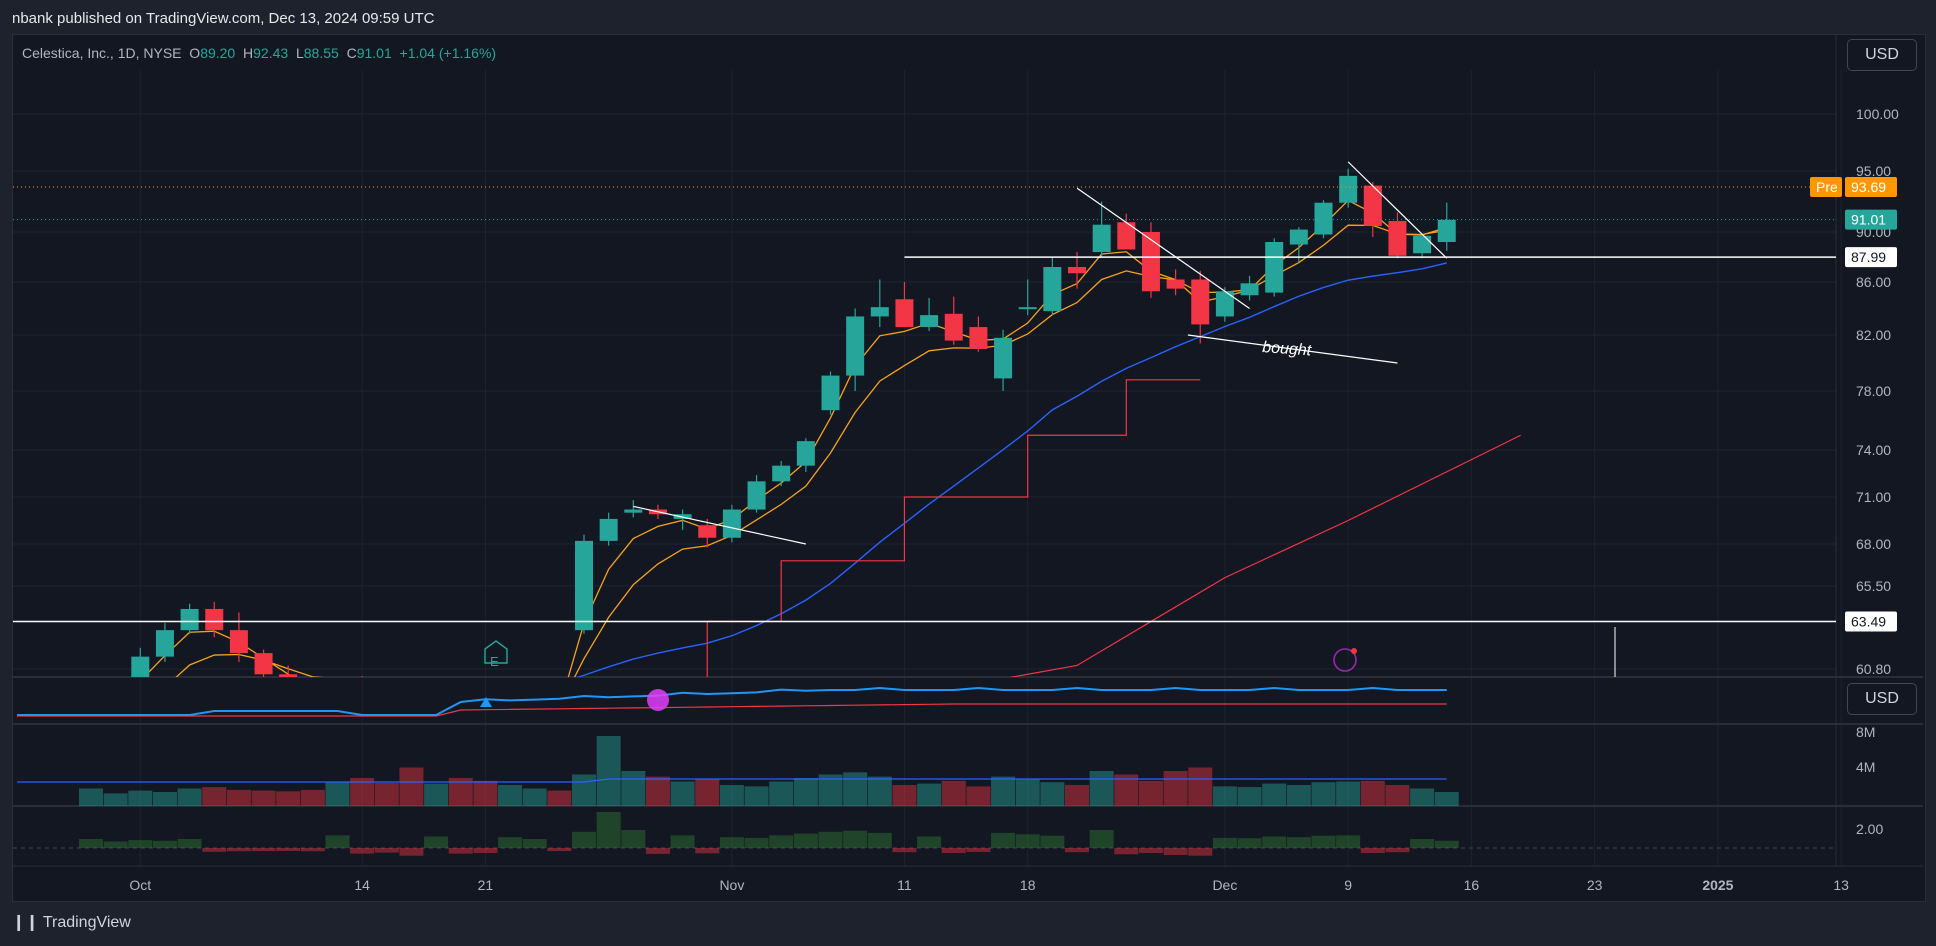 The height and width of the screenshot is (946, 1936). I want to click on x-tick-9: 23, so click(1595, 885).